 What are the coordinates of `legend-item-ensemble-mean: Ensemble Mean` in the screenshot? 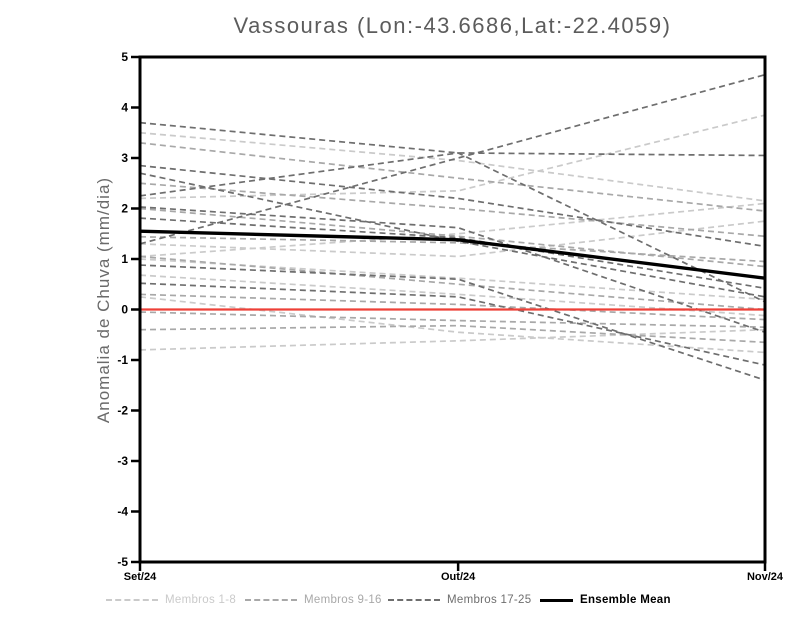 It's located at (605, 600).